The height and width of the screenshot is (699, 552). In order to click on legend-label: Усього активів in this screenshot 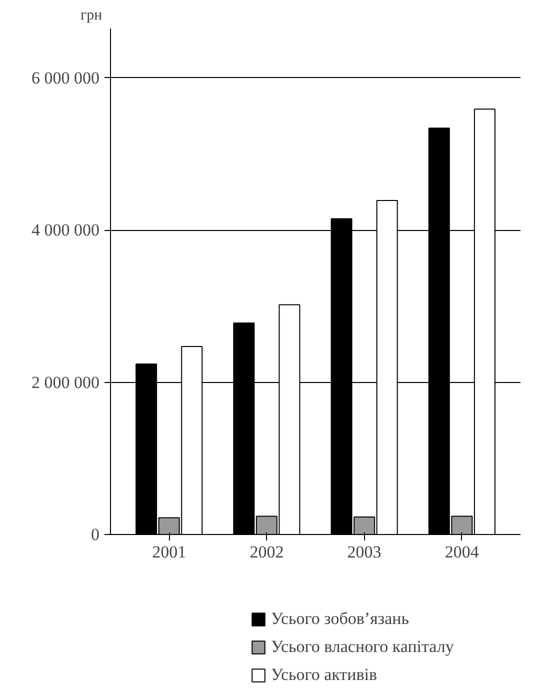, I will do `click(324, 675)`.